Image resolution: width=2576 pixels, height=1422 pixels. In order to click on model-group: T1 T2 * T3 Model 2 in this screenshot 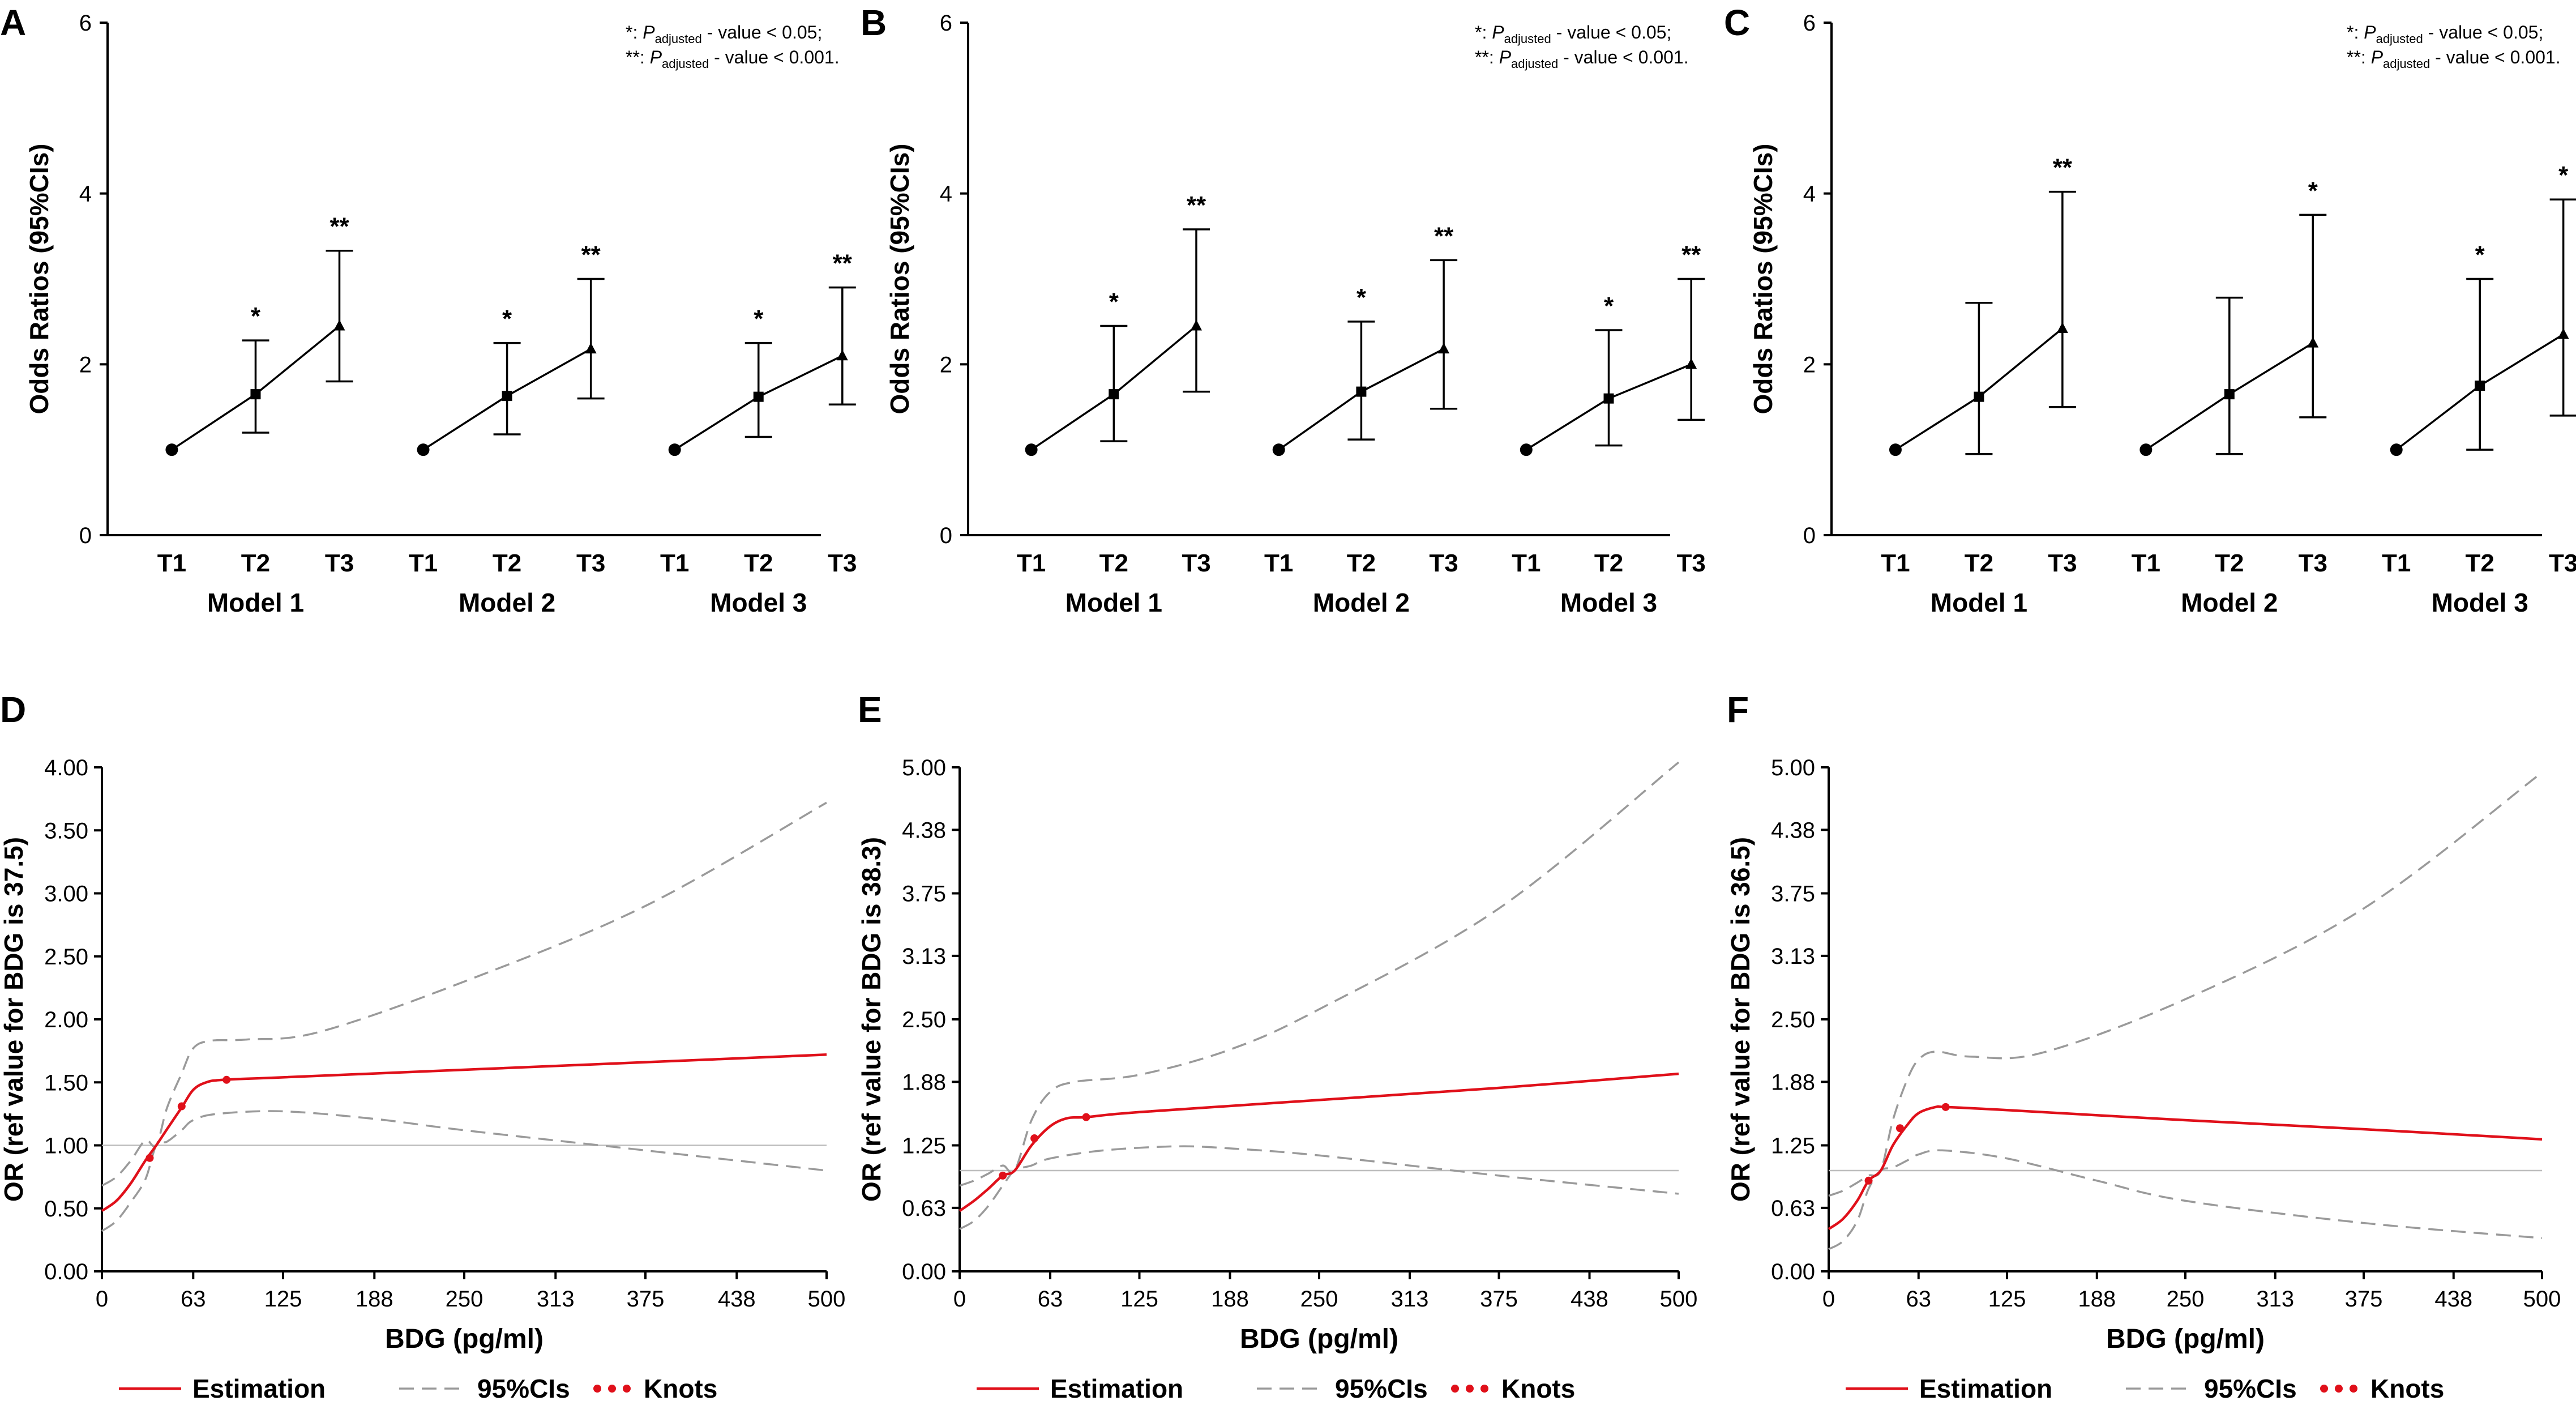, I will do `click(2229, 397)`.